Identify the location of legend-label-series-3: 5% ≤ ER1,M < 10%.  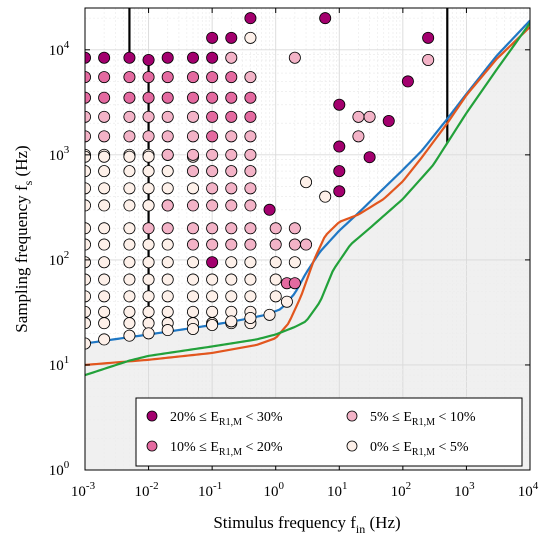
(423, 419).